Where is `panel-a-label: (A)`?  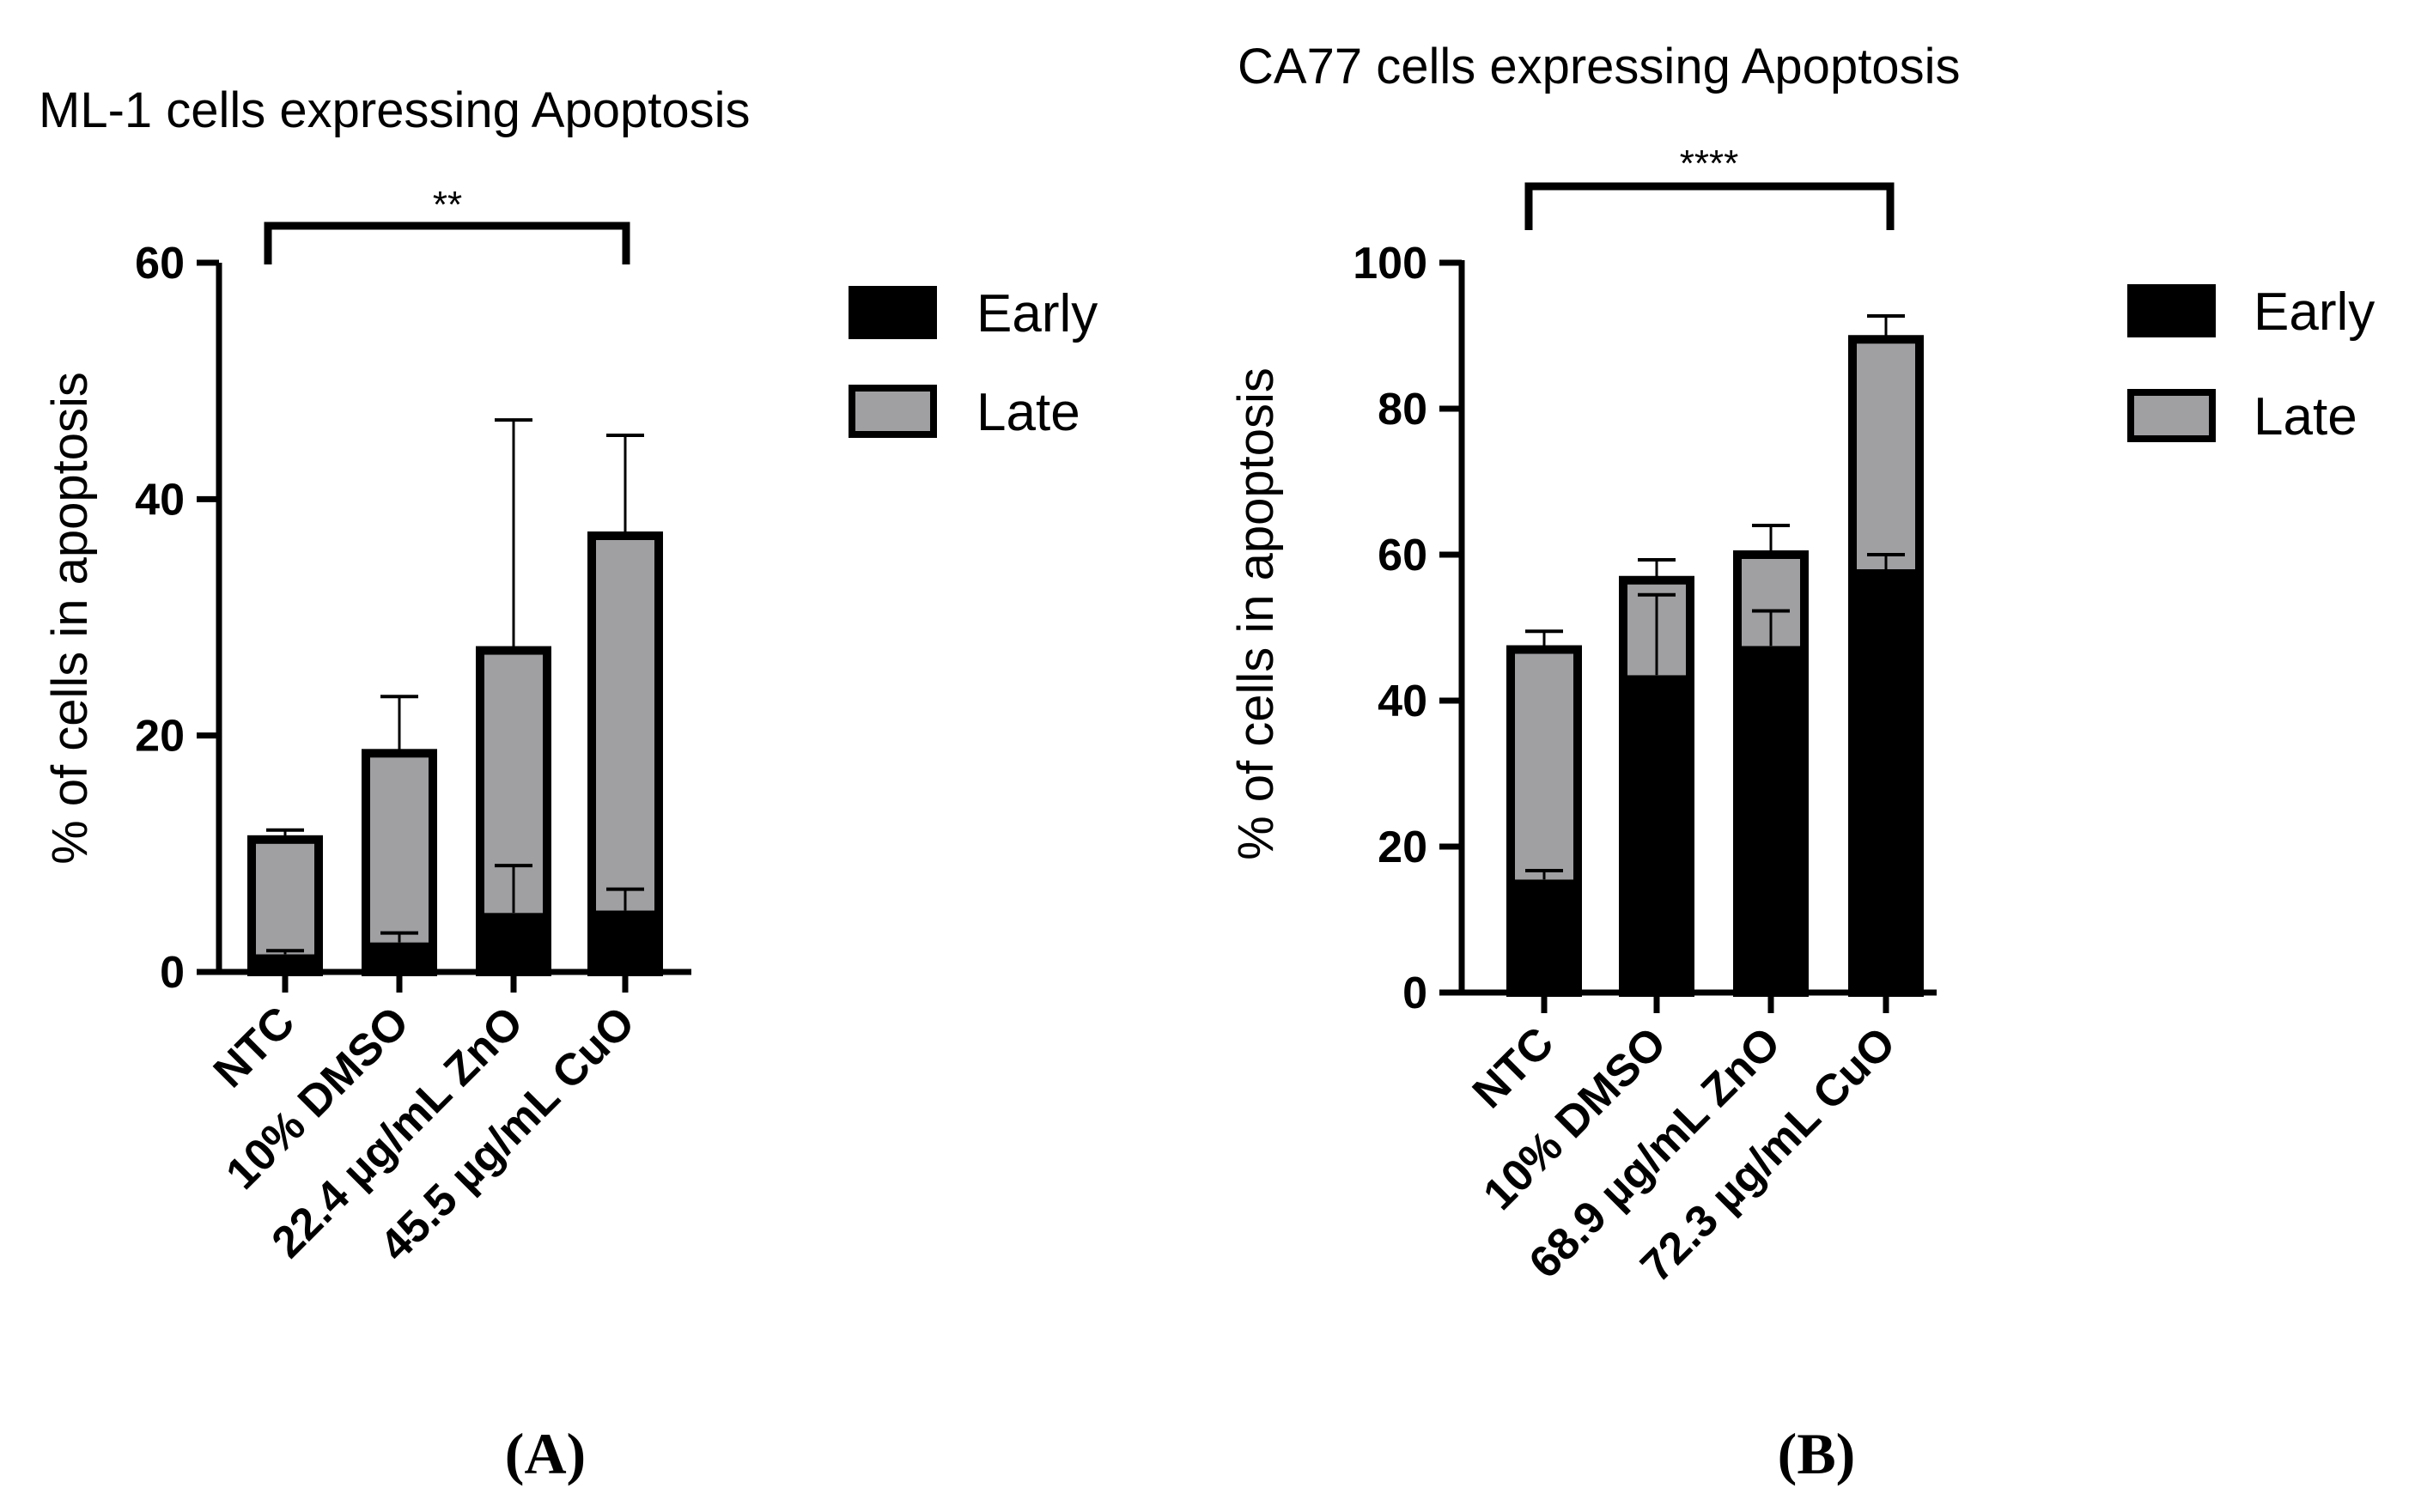 panel-a-label: (A) is located at coordinates (545, 1453).